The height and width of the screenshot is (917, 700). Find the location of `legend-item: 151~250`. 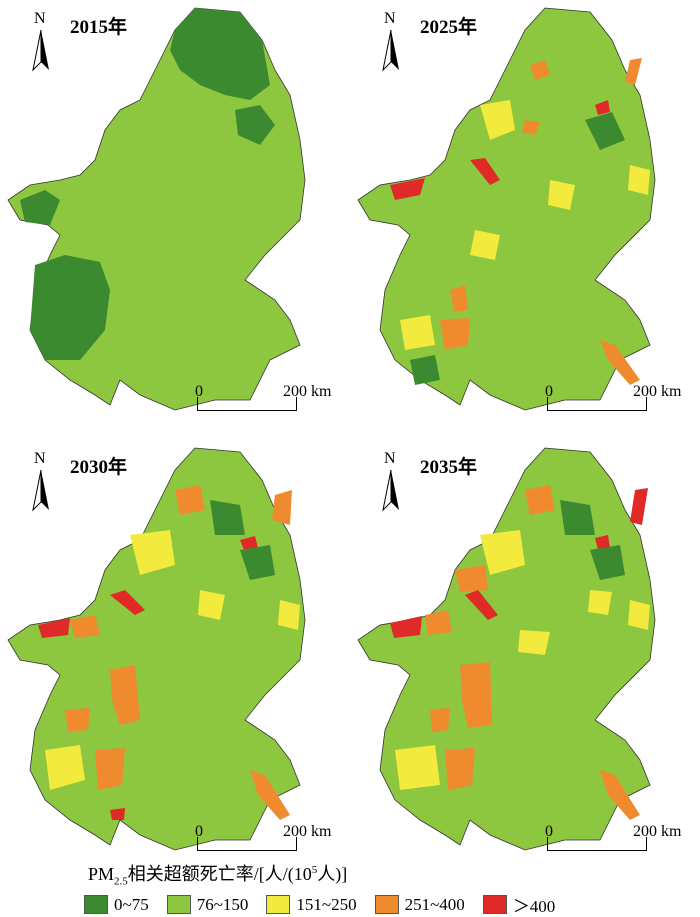

legend-item: 151~250 is located at coordinates (311, 904).